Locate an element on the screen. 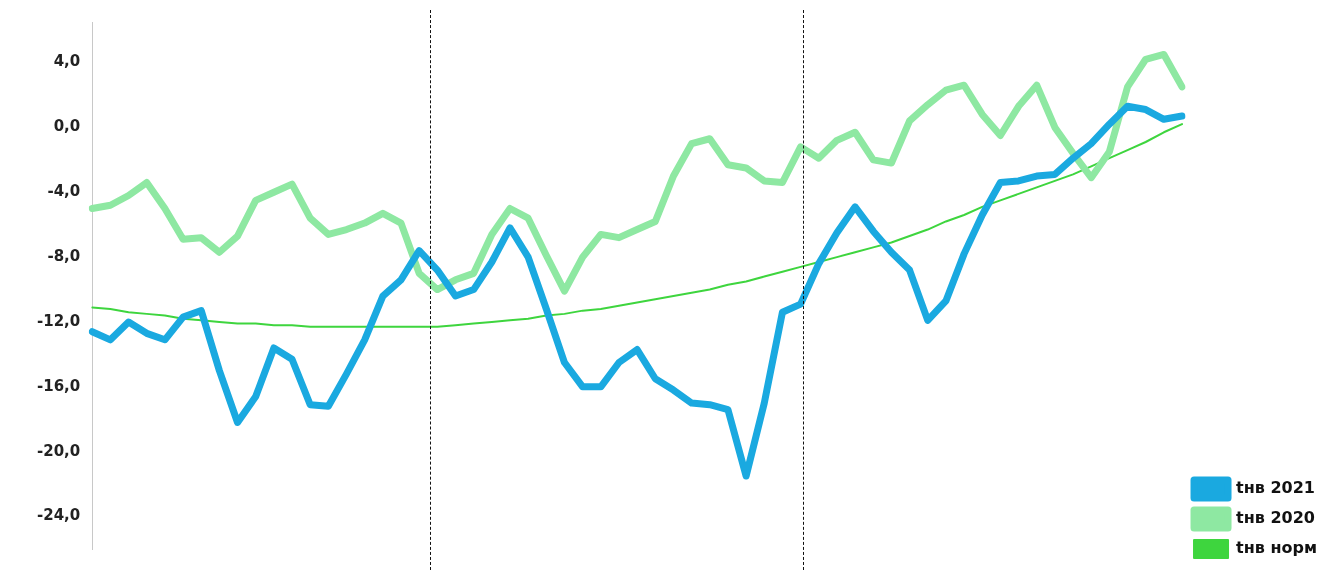  y-tick-label: -8,0 is located at coordinates (64, 256).